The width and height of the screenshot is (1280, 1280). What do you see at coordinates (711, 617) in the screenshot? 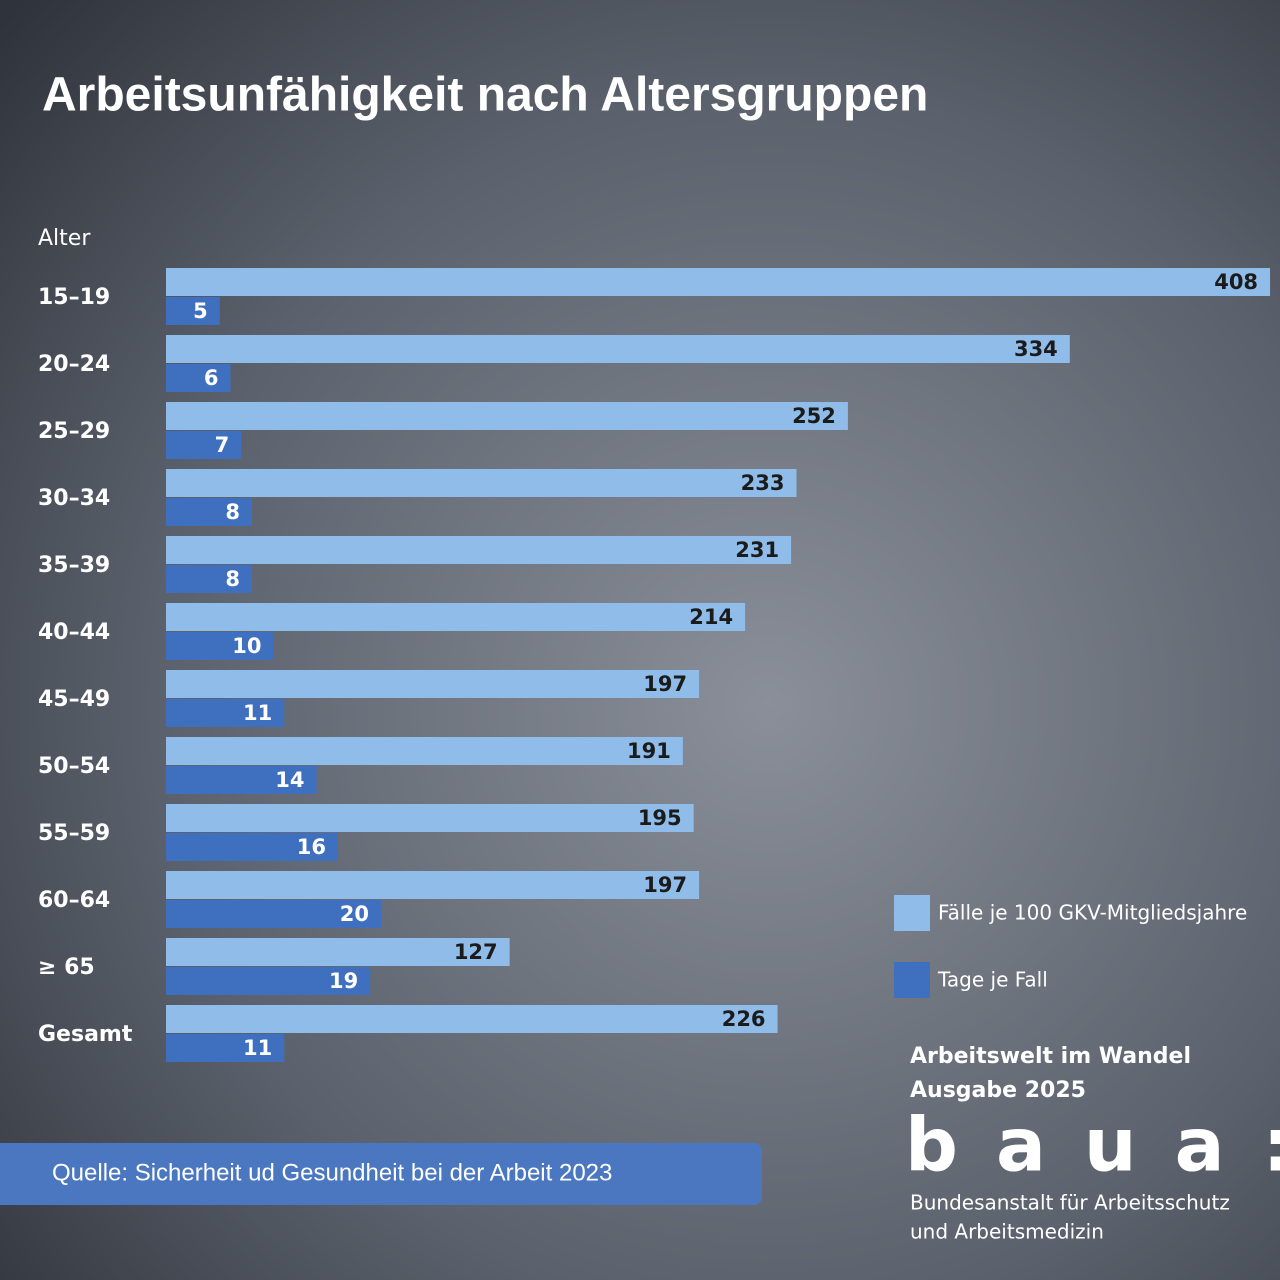
I see `value-label: 214` at bounding box center [711, 617].